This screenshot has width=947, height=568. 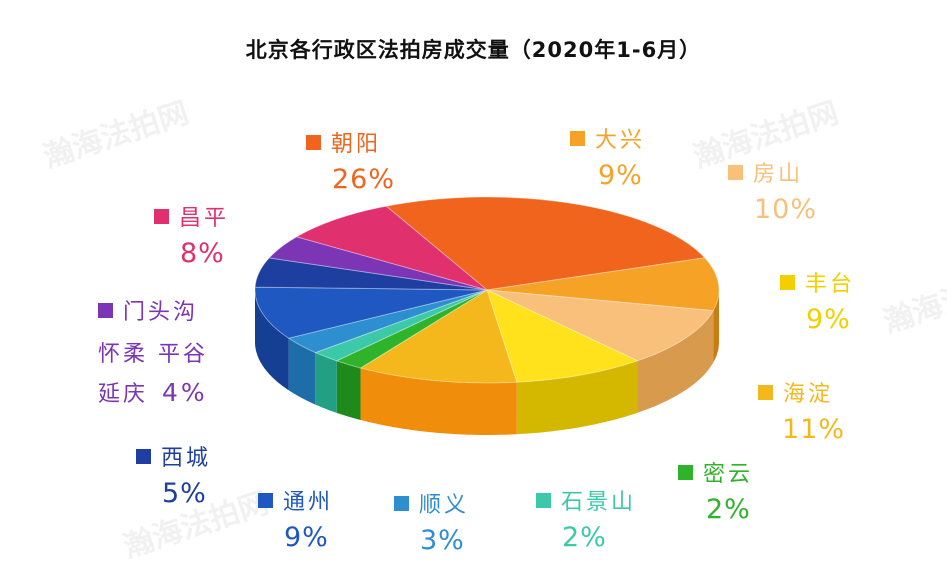 I want to click on label-name: 通州, so click(x=308, y=502).